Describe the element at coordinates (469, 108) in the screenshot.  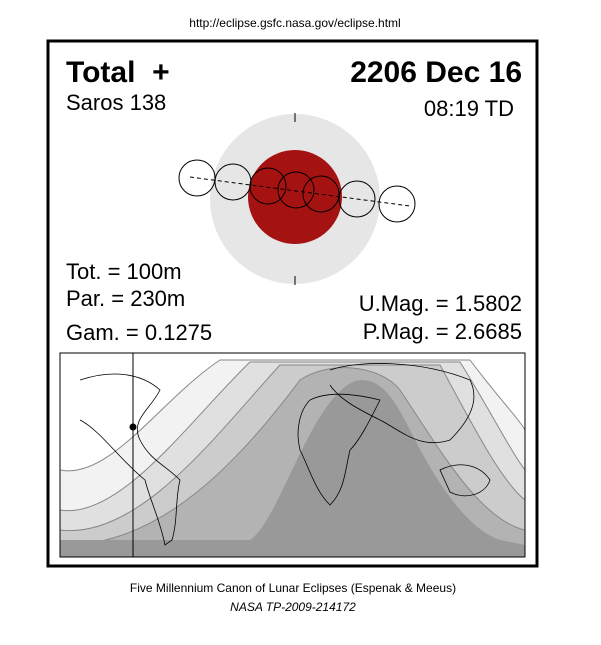
I see `time: 08:19 TD` at that location.